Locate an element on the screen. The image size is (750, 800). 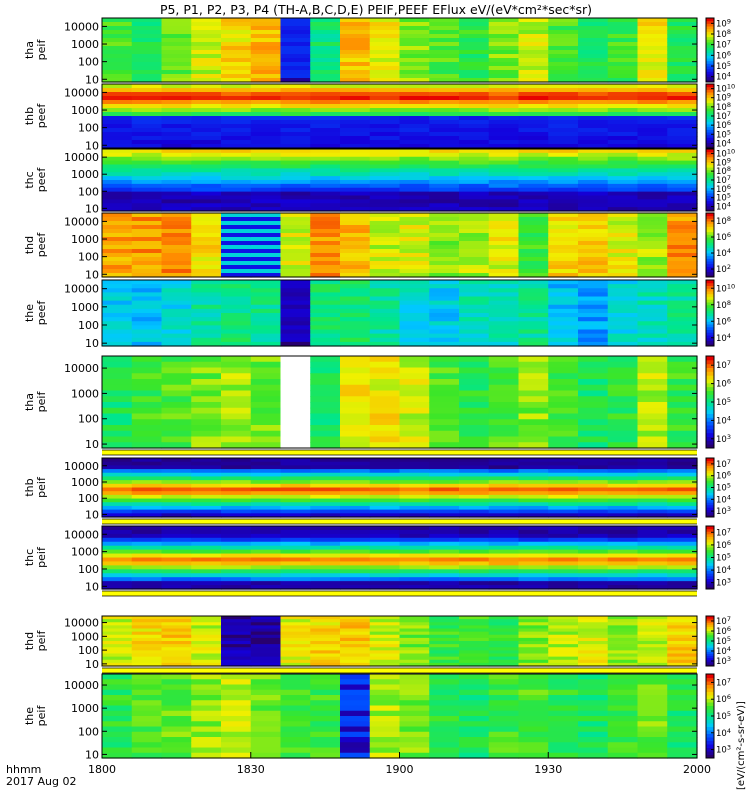
colorbar-tick-label: 10⁴ is located at coordinates (723, 570).